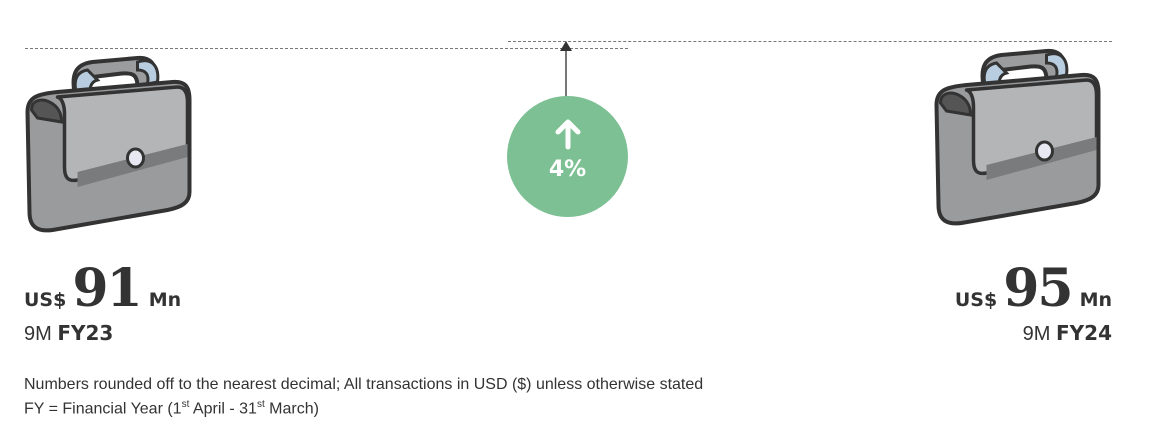 This screenshot has height=438, width=1150. Describe the element at coordinates (326, 48) in the screenshot. I see `baseline-left` at that location.